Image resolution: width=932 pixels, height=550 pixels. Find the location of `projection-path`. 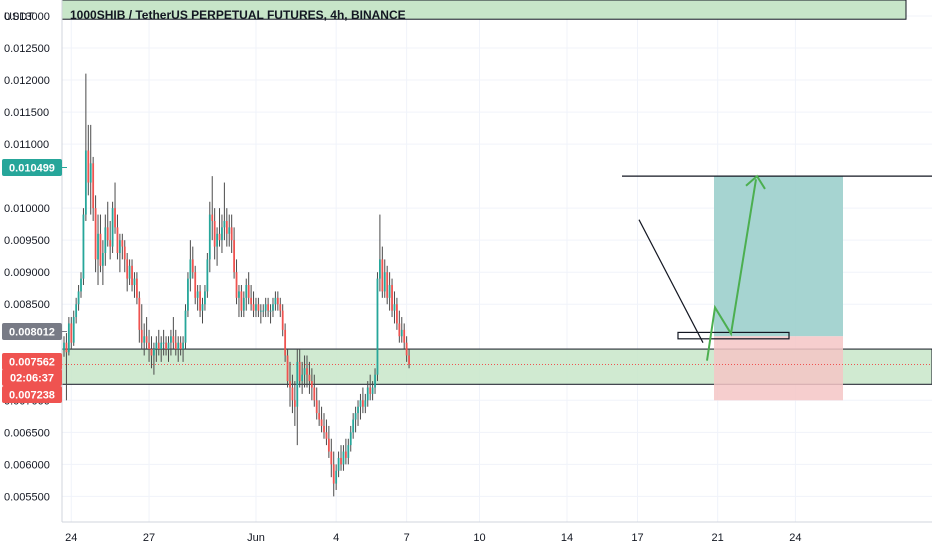

projection-path is located at coordinates (731, 270).